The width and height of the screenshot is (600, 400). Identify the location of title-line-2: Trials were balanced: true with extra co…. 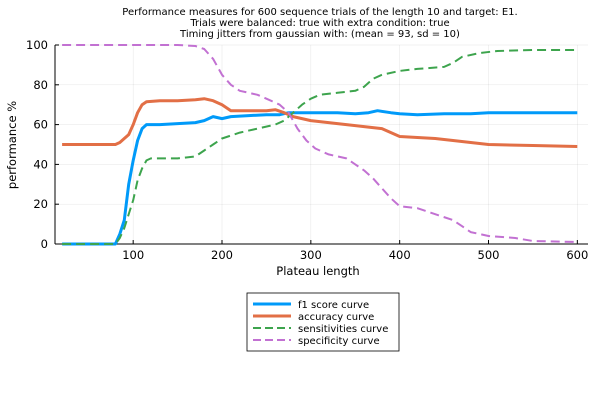
(319, 23).